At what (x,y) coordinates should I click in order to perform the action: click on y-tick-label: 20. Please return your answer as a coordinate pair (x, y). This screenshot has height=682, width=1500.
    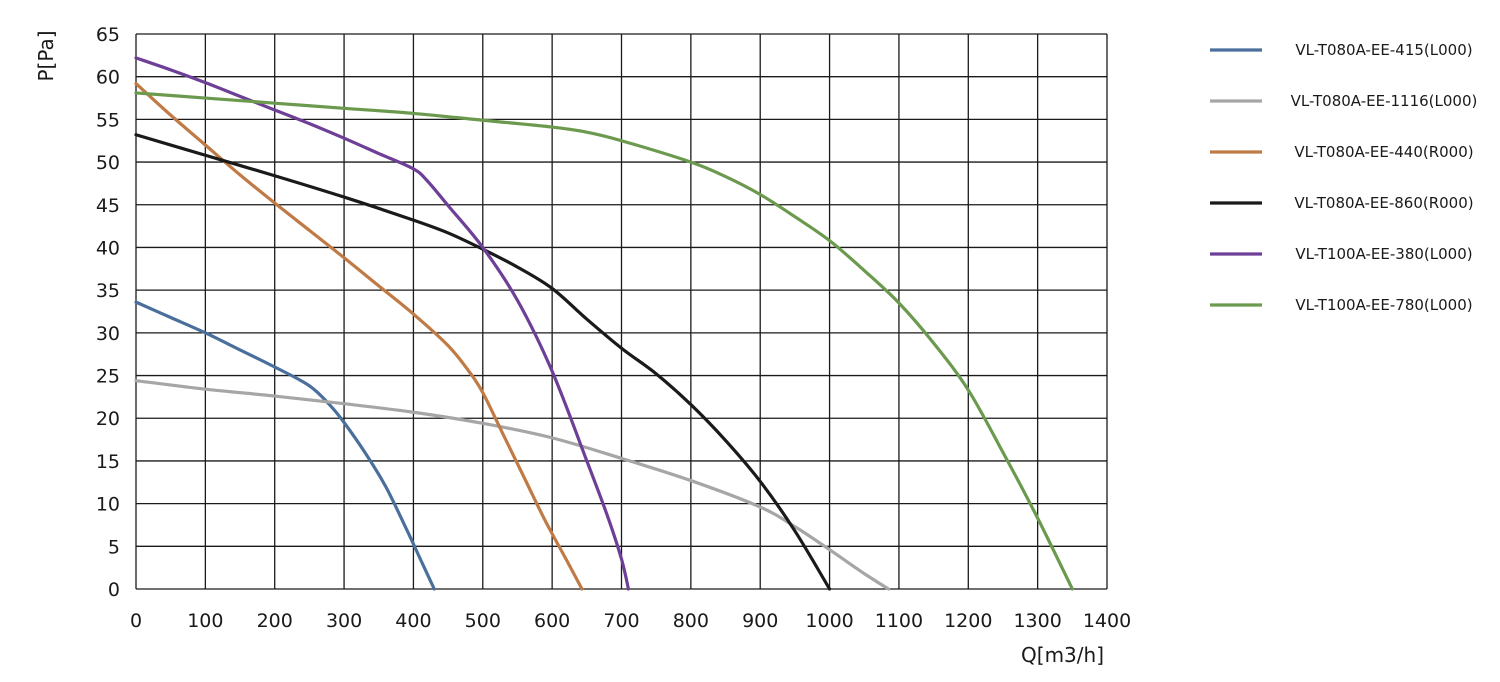
    Looking at the image, I should click on (108, 419).